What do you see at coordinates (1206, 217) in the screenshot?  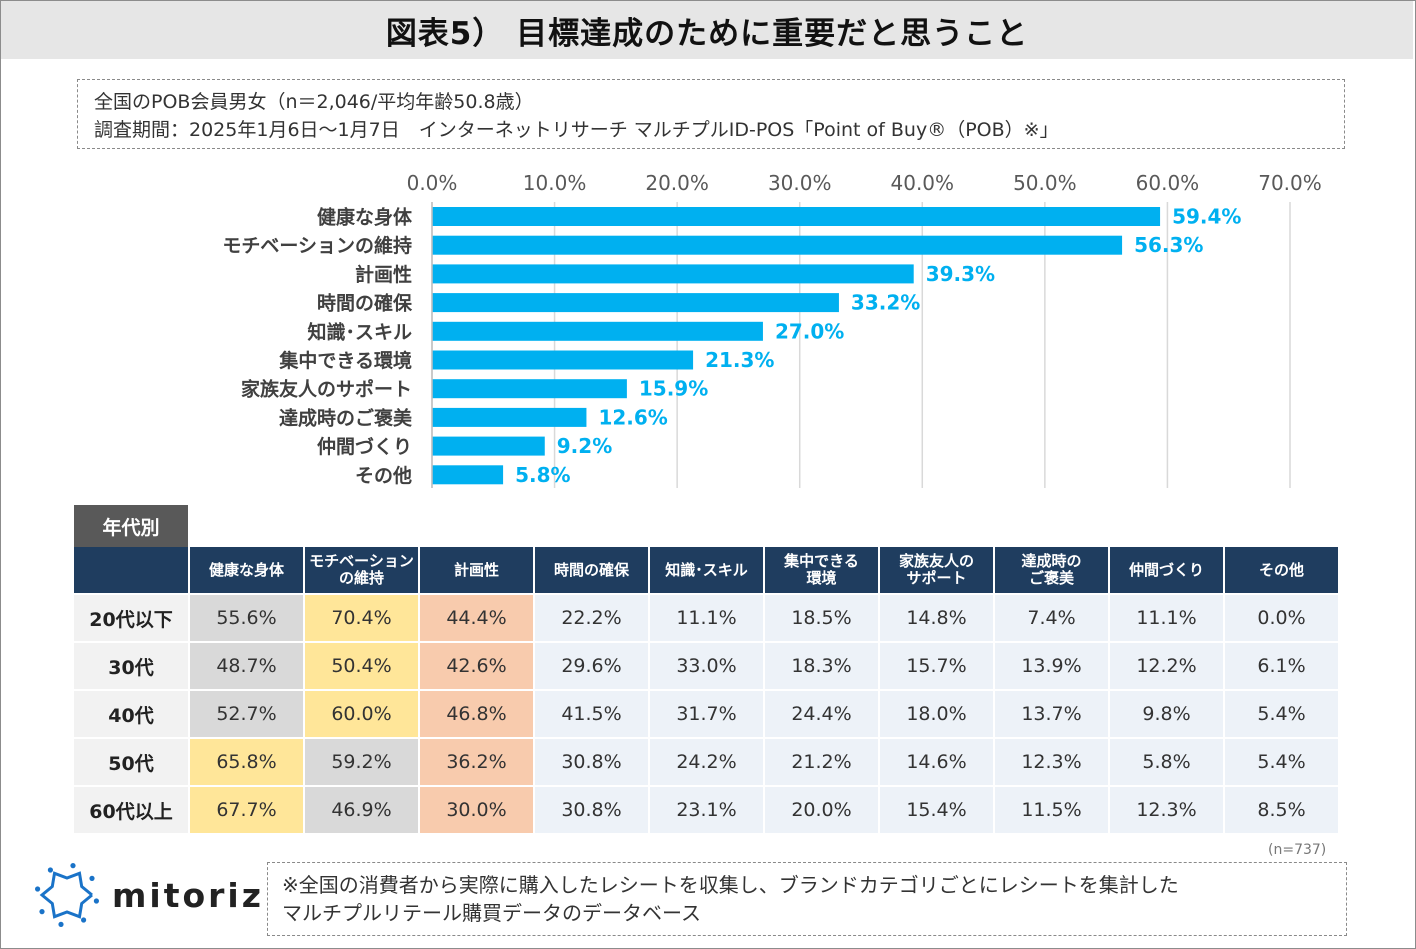 I see `data-label: 59.4%` at bounding box center [1206, 217].